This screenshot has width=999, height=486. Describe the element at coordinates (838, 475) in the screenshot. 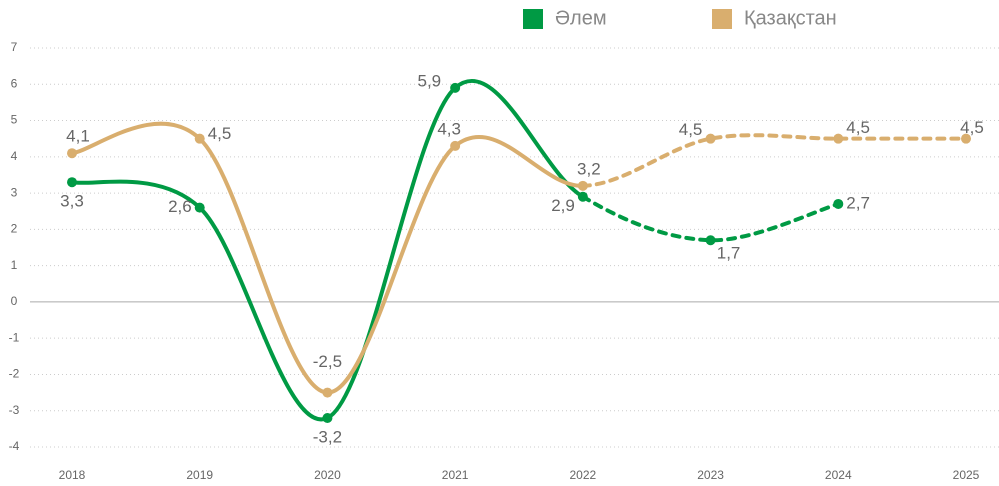

I see `x-tick-label: 2024` at that location.